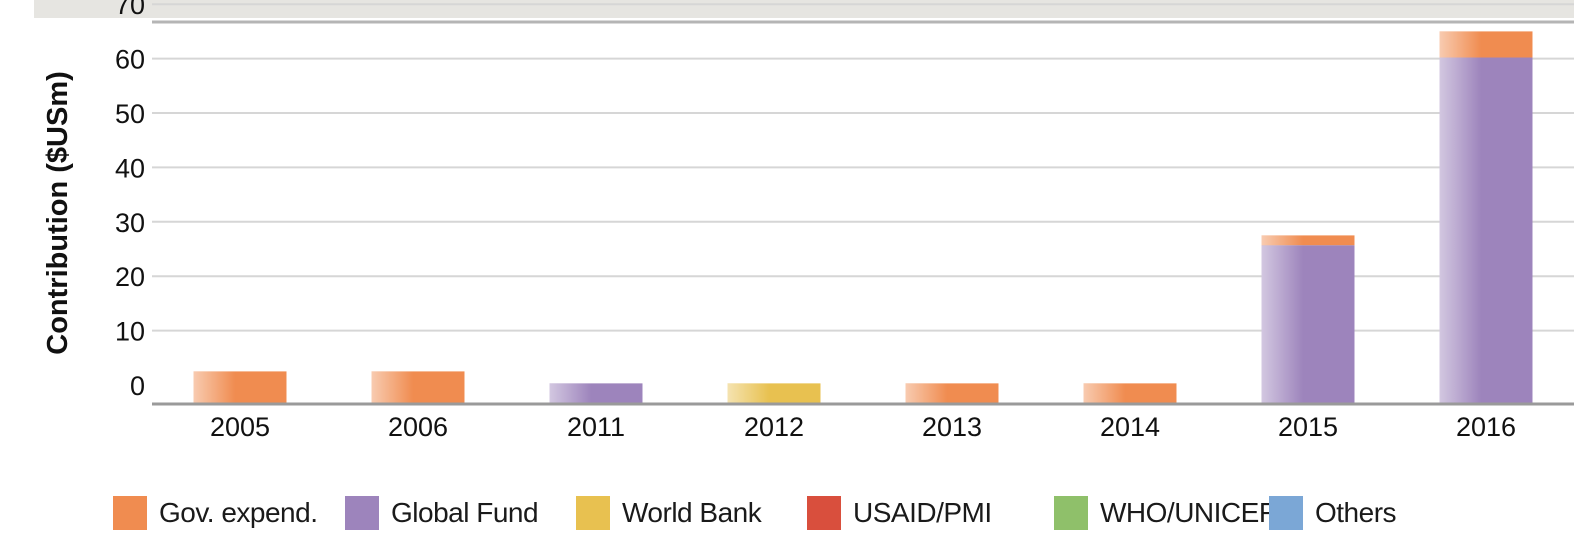  What do you see at coordinates (130, 277) in the screenshot?
I see `y-tick-label: 20` at bounding box center [130, 277].